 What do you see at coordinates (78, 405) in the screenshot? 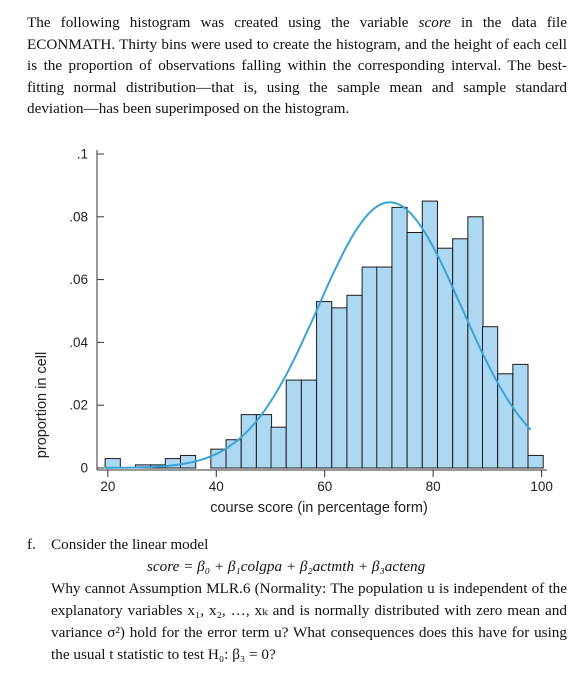
I see `y-tick-label: .02` at bounding box center [78, 405].